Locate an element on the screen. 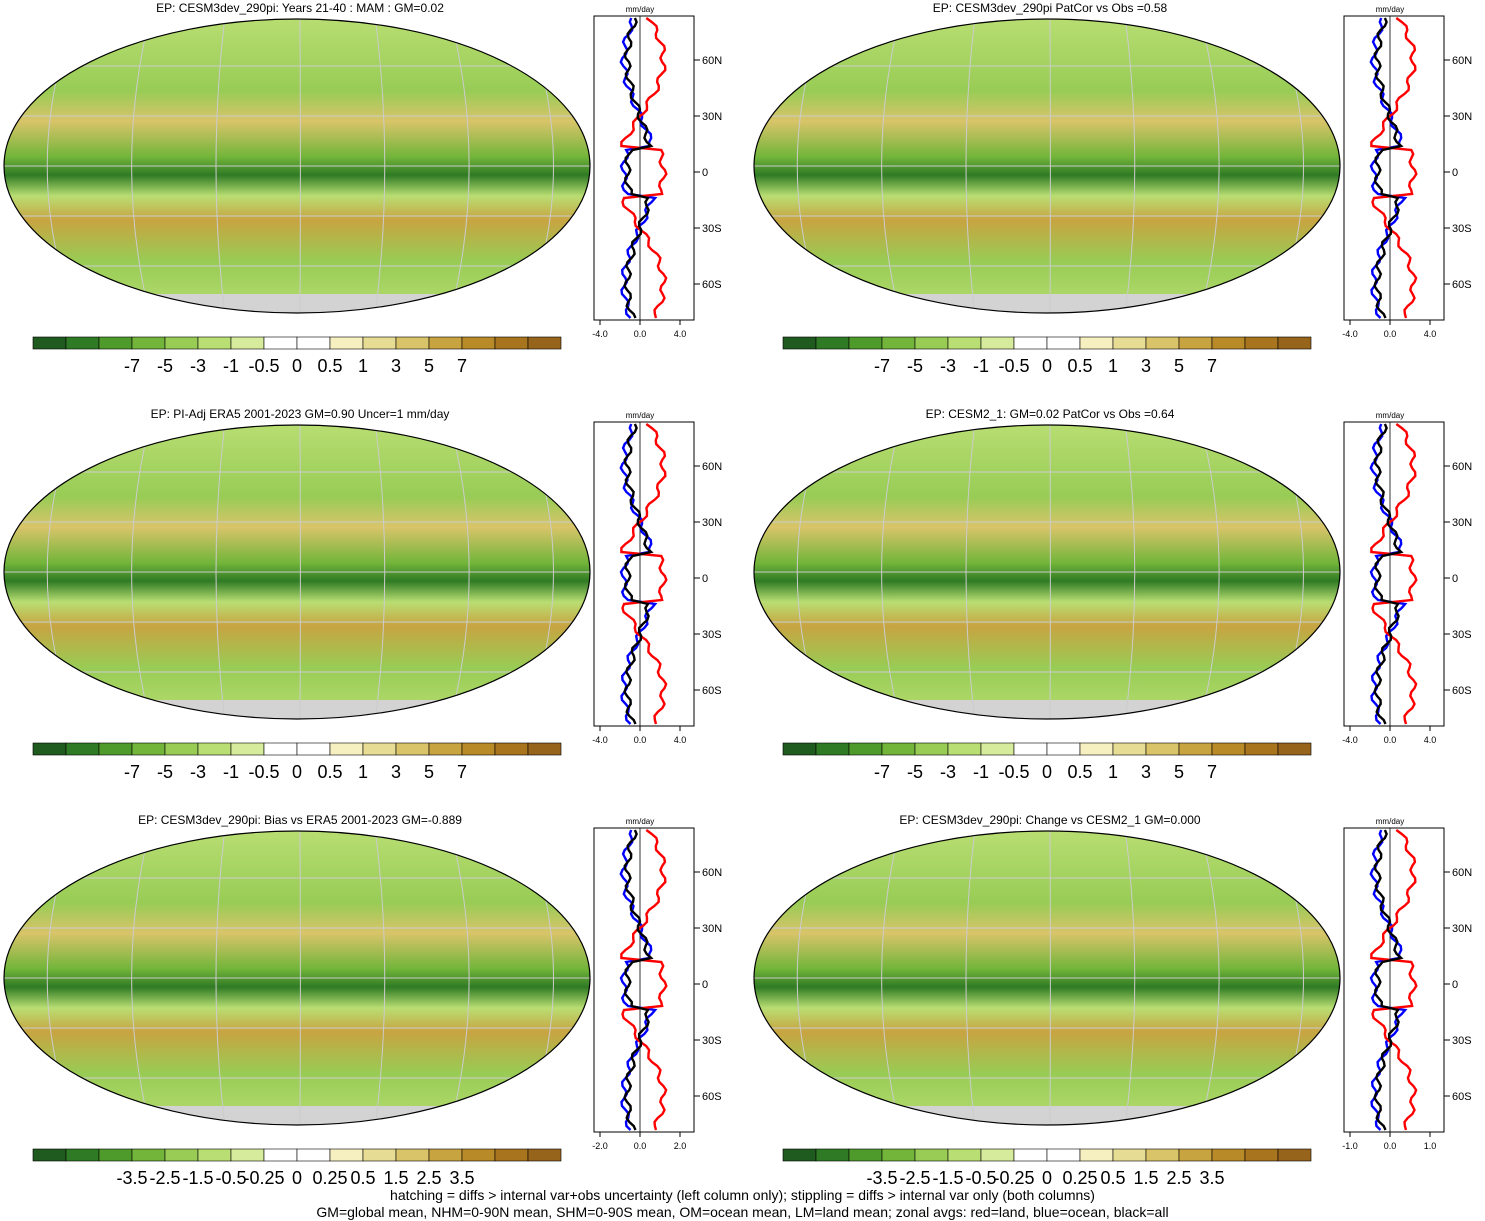  zonal-mean-plot: mm/day 60N 30N 0 30S 60S -4.0 0.0 4.0 is located at coordinates (657, 172).